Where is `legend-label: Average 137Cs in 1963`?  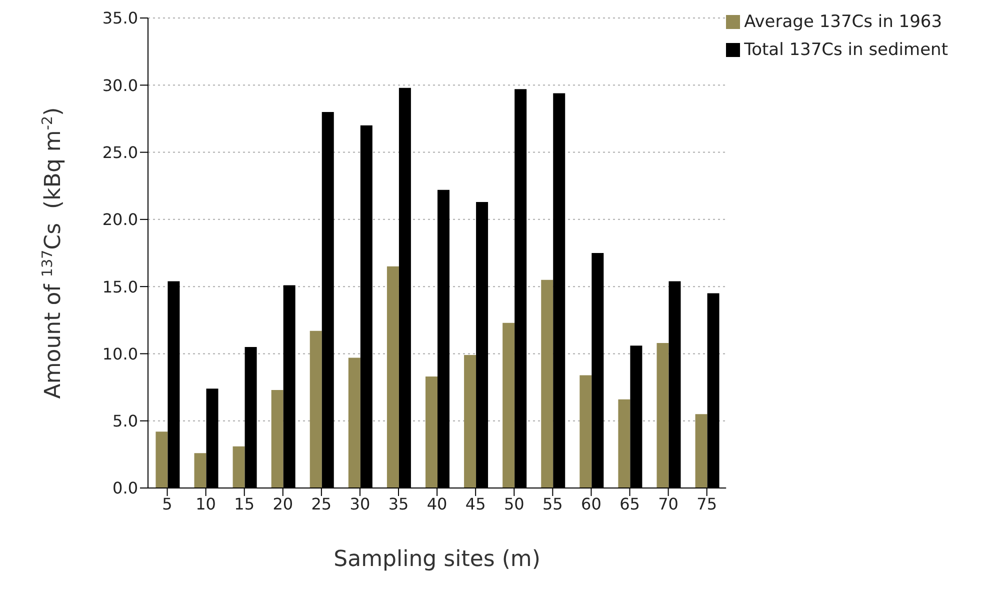
legend-label: Average 137Cs in 1963 is located at coordinates (843, 22).